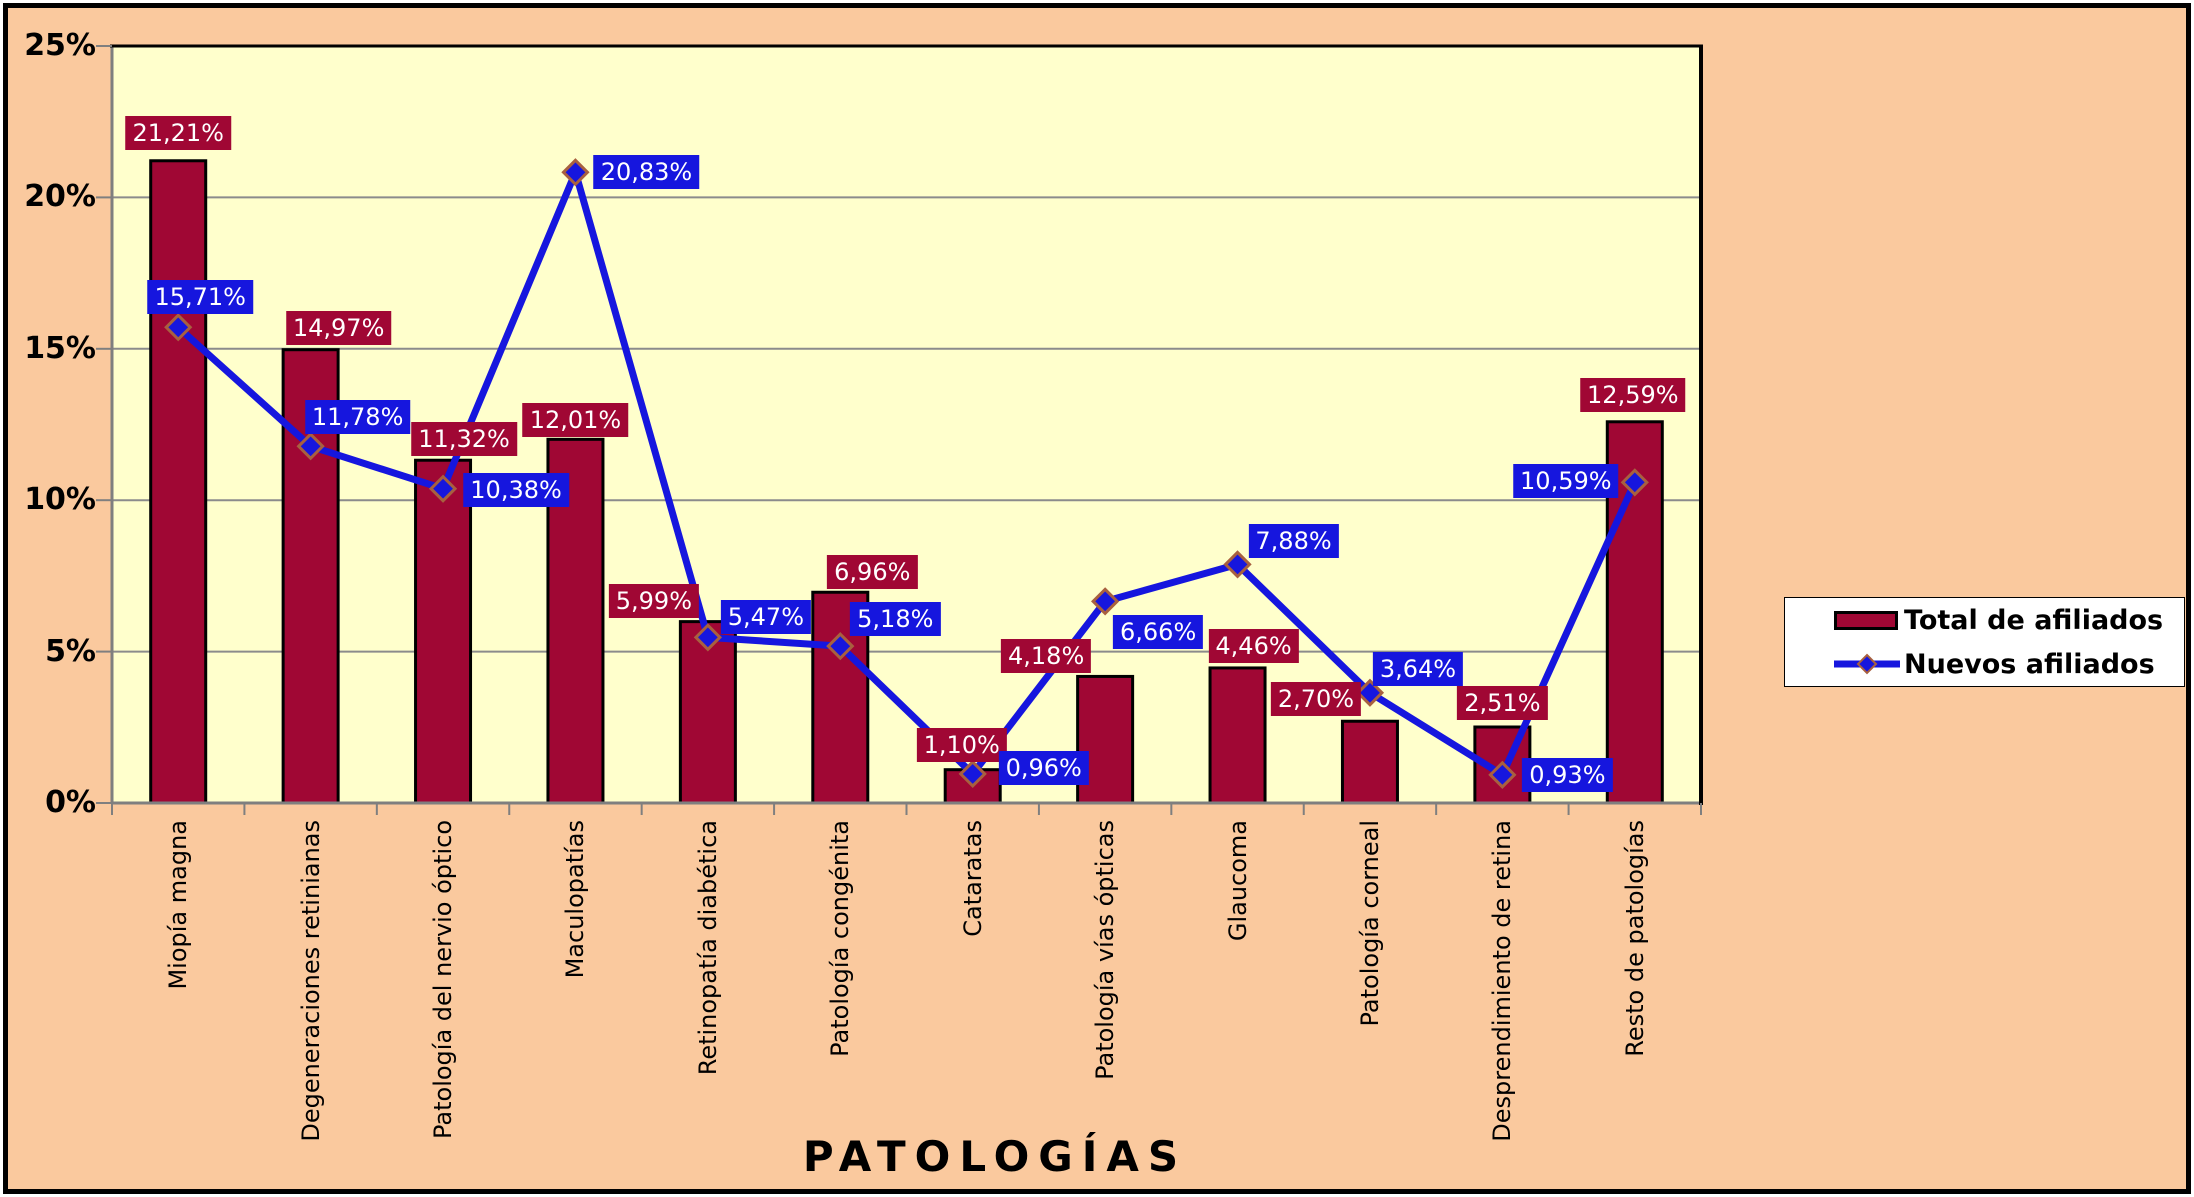  Describe the element at coordinates (646, 172) in the screenshot. I see `line-value-label: 20,83%` at that location.